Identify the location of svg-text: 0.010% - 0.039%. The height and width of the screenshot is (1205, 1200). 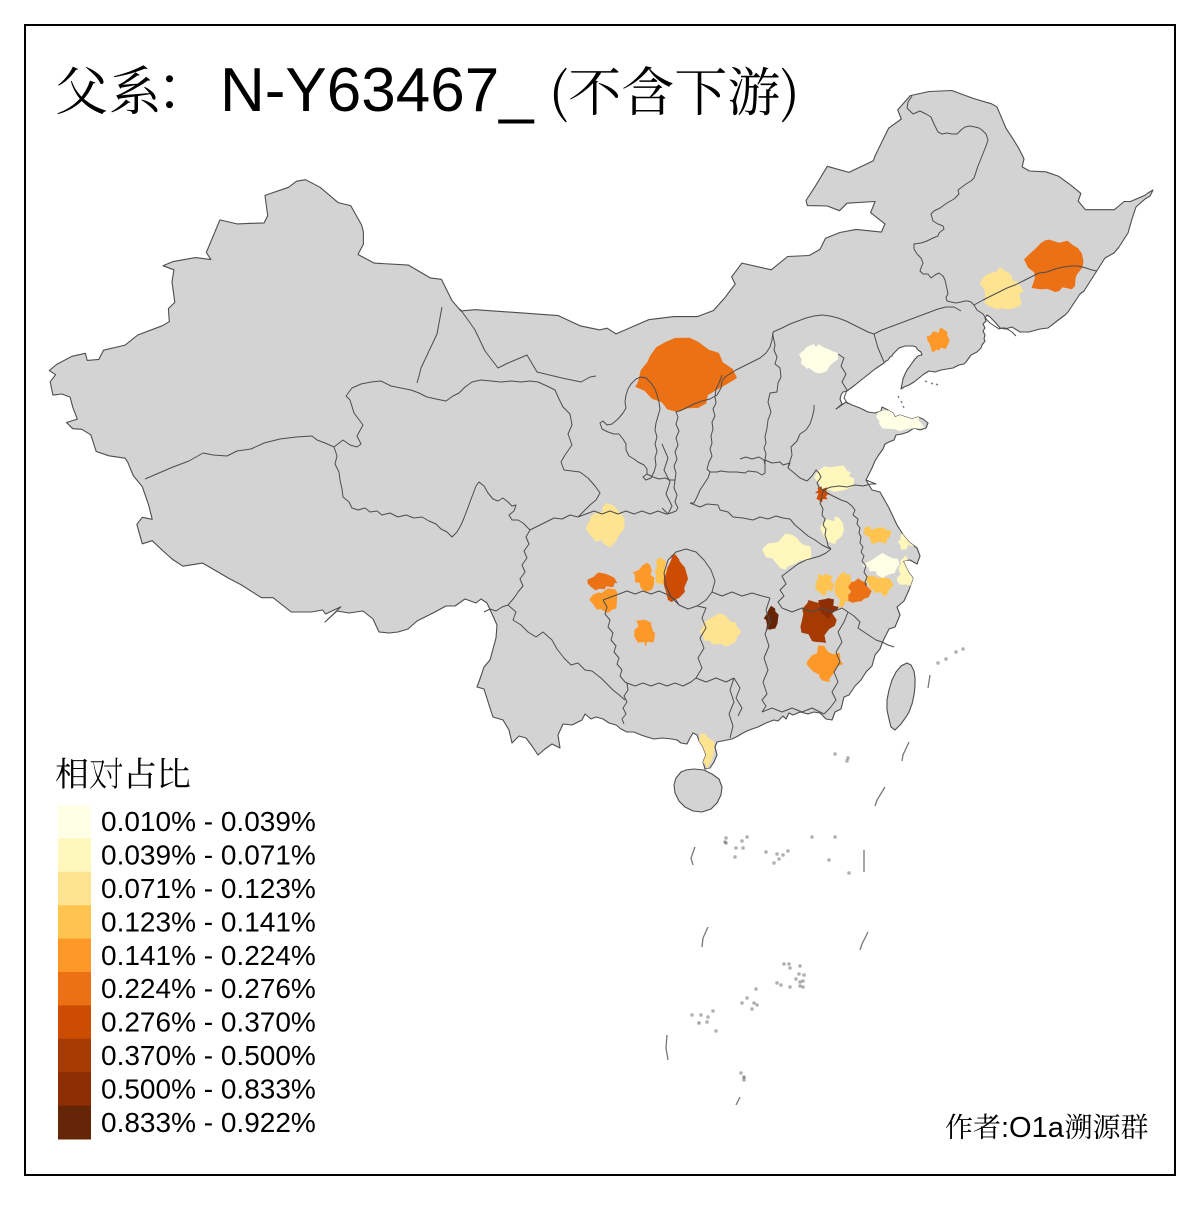
(208, 821).